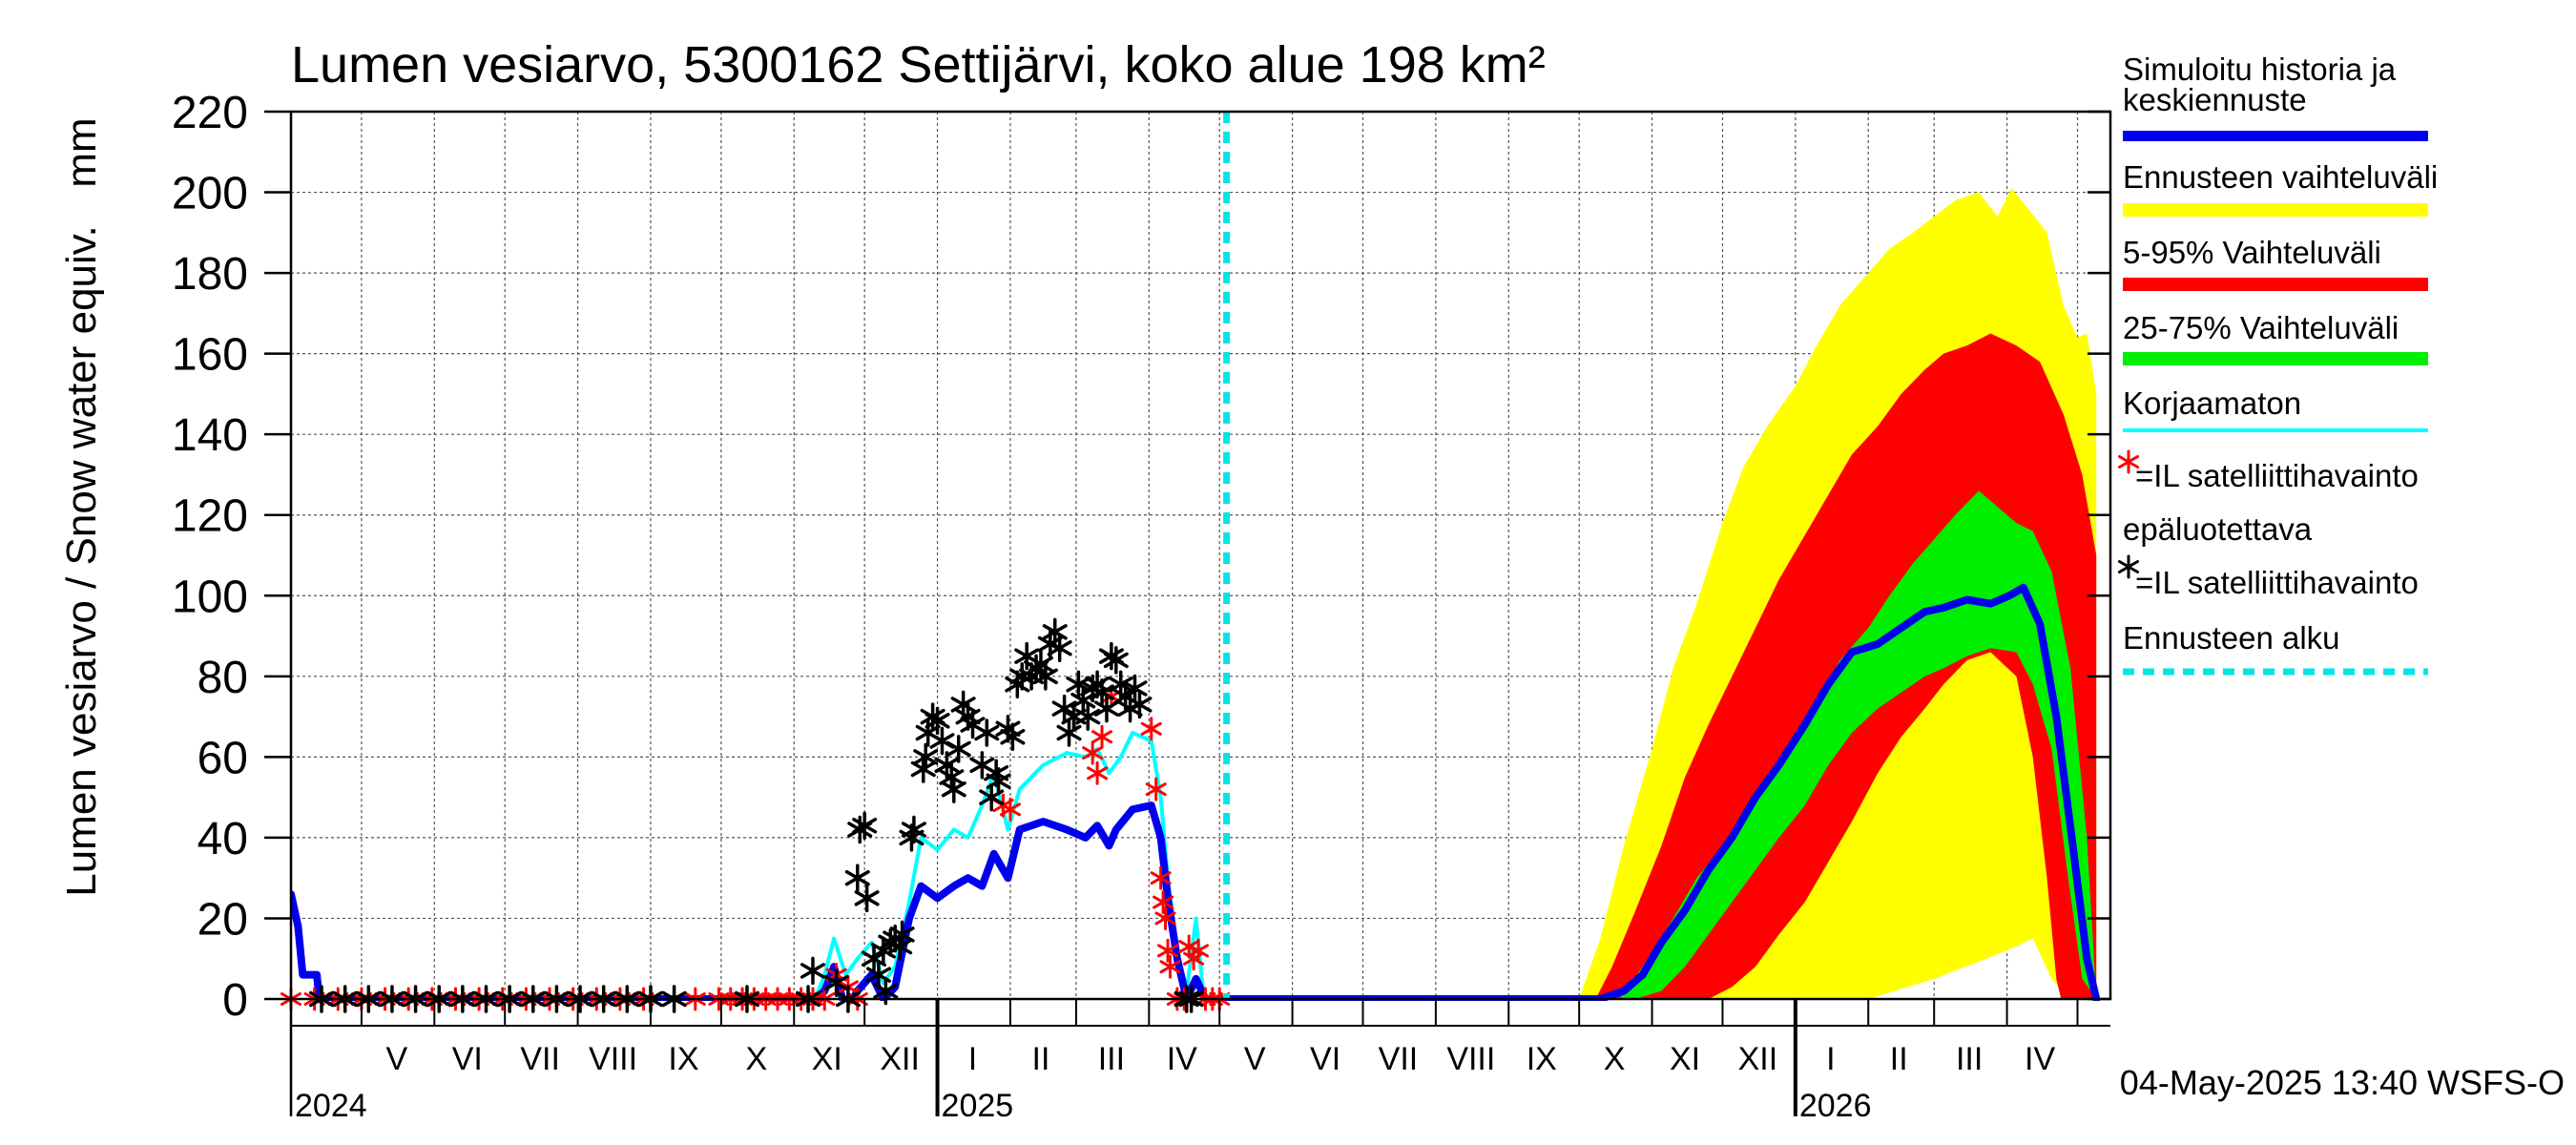 This screenshot has height=1145, width=2576. I want to click on series-line-uncorrected, so click(750, 866).